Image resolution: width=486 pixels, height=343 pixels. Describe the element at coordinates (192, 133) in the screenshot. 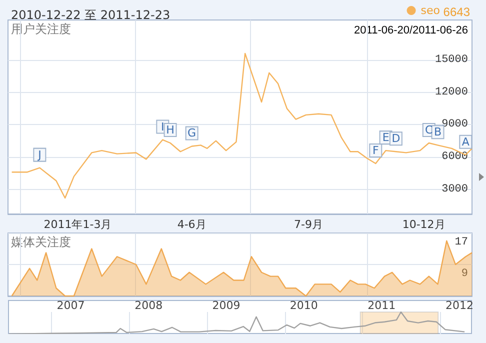

I see `annotation: G` at that location.